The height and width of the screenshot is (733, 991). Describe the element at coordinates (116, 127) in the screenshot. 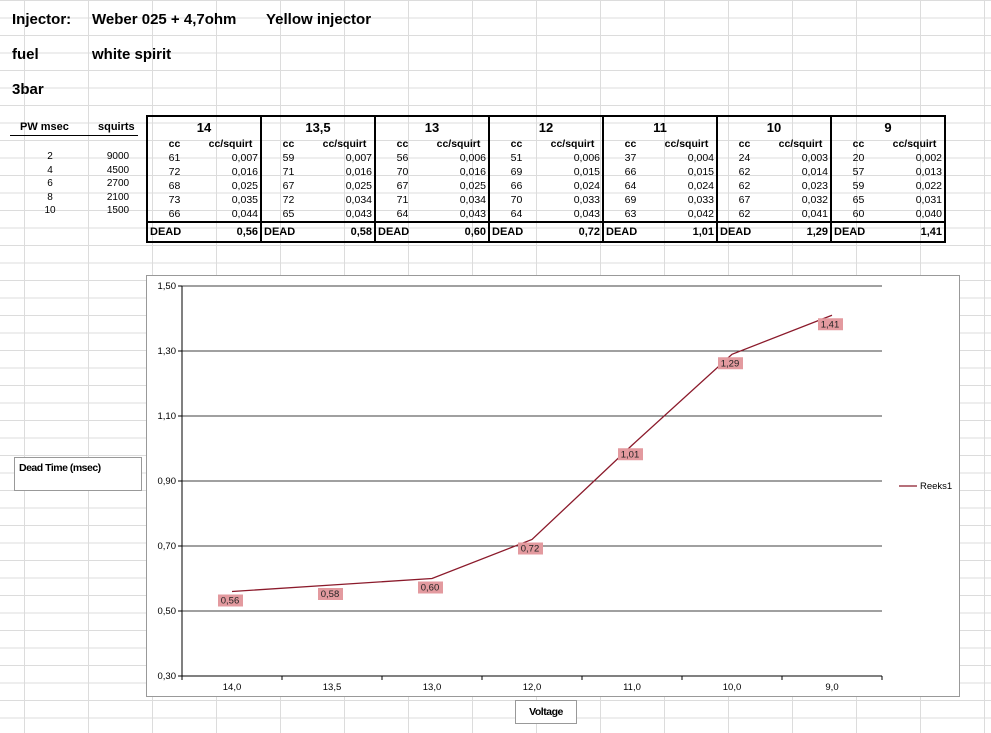

I see `squirts-column-header: squirts` at that location.